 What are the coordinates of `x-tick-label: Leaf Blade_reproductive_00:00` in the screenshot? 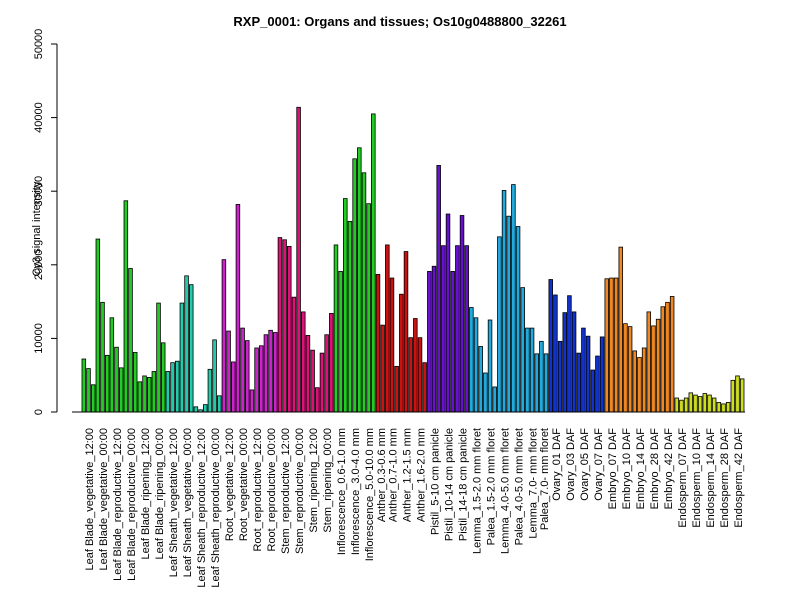 It's located at (132, 504).